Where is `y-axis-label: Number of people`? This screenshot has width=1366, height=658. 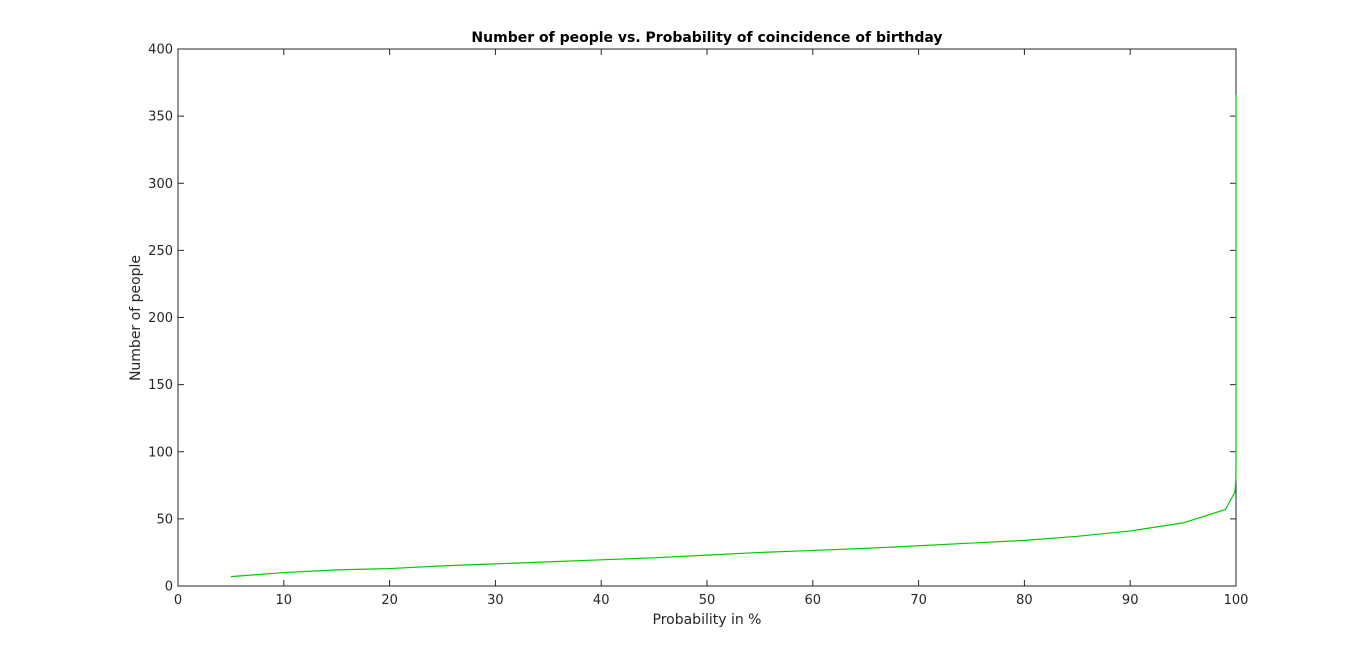
y-axis-label: Number of people is located at coordinates (136, 318).